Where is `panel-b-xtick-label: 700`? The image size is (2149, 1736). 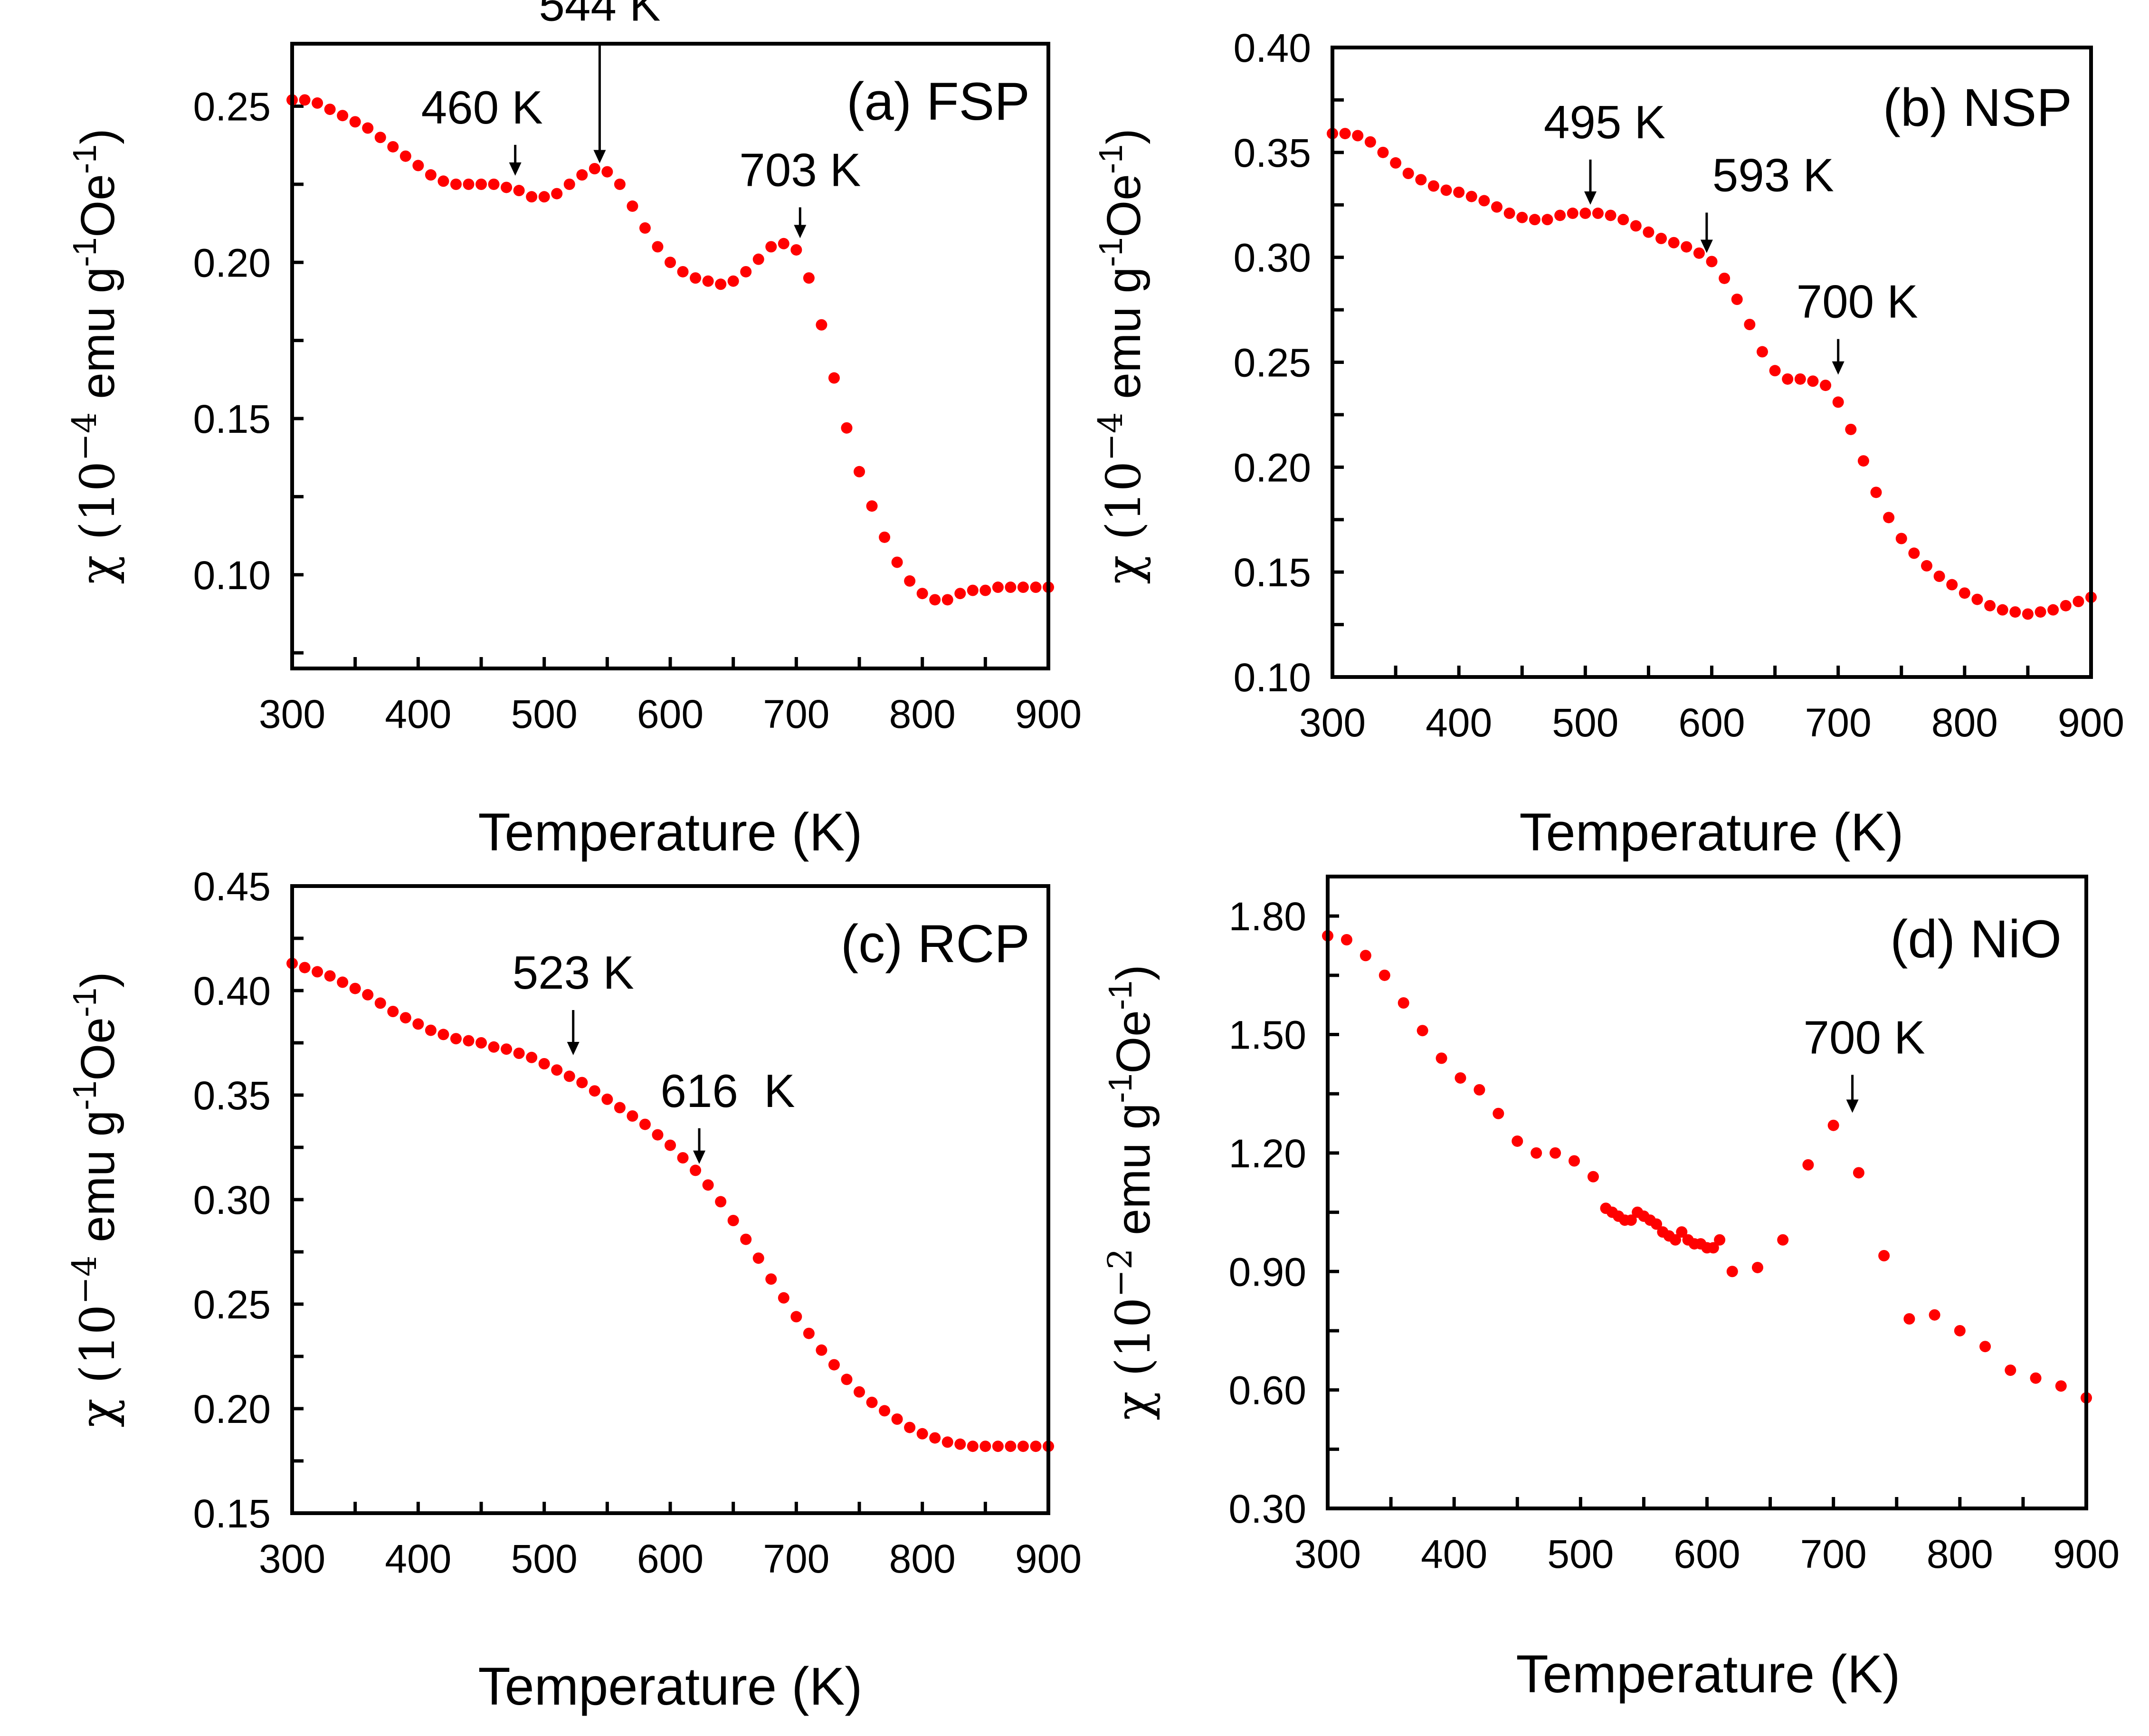 panel-b-xtick-label: 700 is located at coordinates (1838, 723).